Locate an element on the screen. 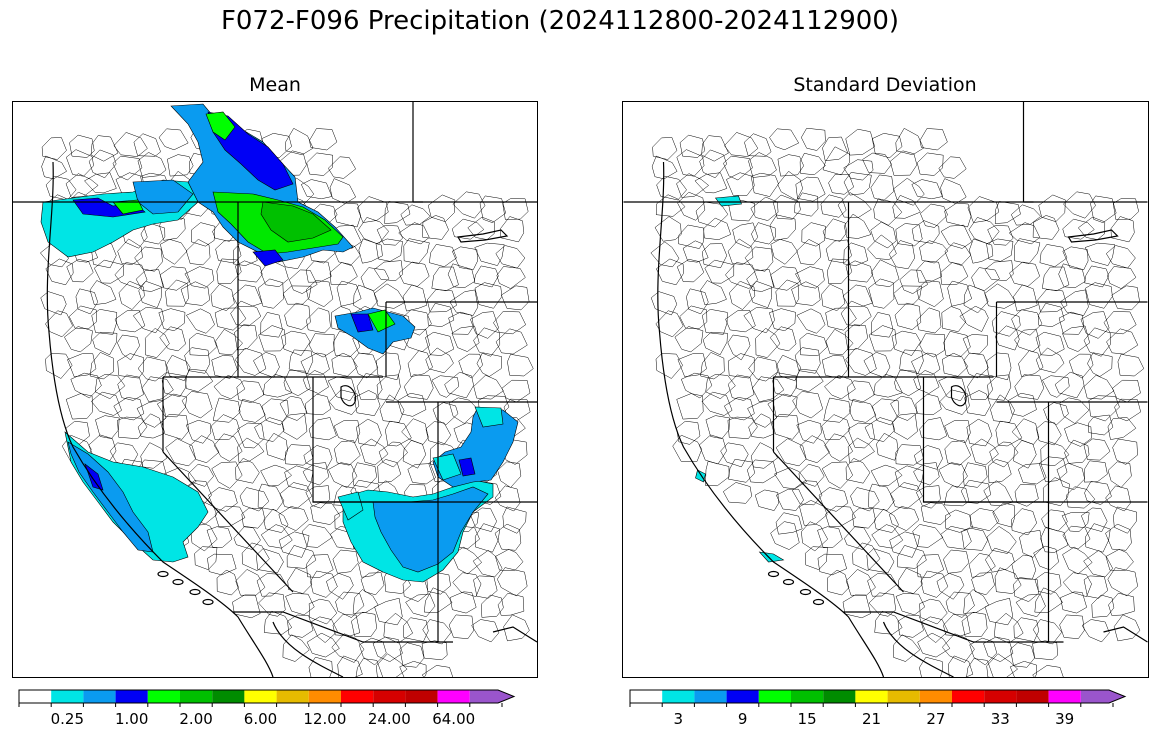 This screenshot has width=1159, height=741. stddev-channel-island is located at coordinates (788, 582).